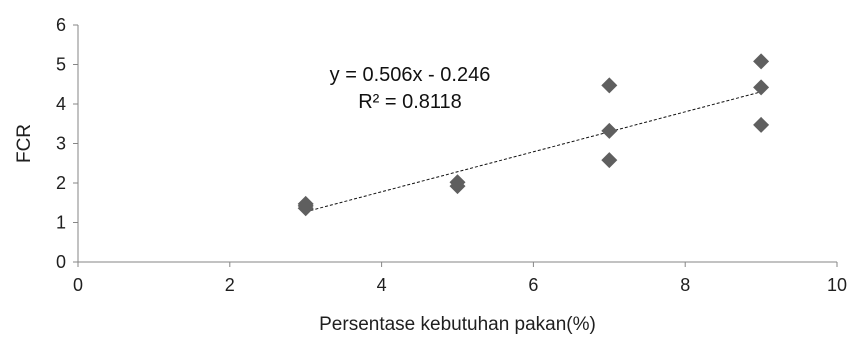  I want to click on y-tick-label: 3, so click(61, 144).